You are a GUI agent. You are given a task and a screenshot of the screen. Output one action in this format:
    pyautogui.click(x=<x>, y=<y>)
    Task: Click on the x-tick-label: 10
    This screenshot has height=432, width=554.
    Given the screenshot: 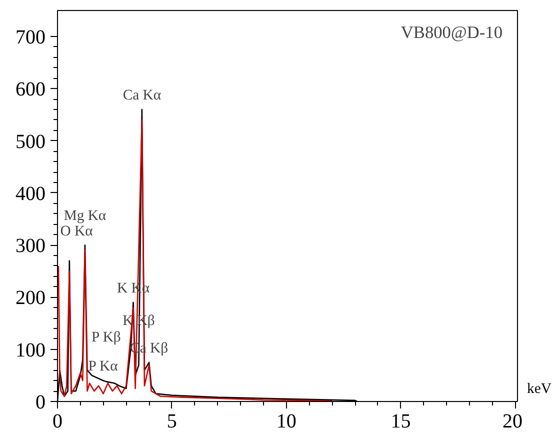 What is the action you would take?
    pyautogui.click(x=286, y=421)
    